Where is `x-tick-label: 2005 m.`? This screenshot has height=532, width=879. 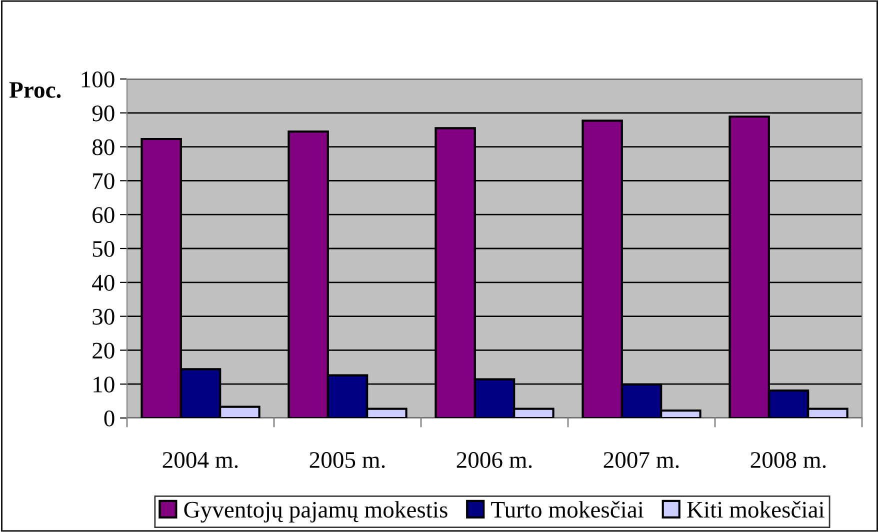 x-tick-label: 2005 m. is located at coordinates (347, 460).